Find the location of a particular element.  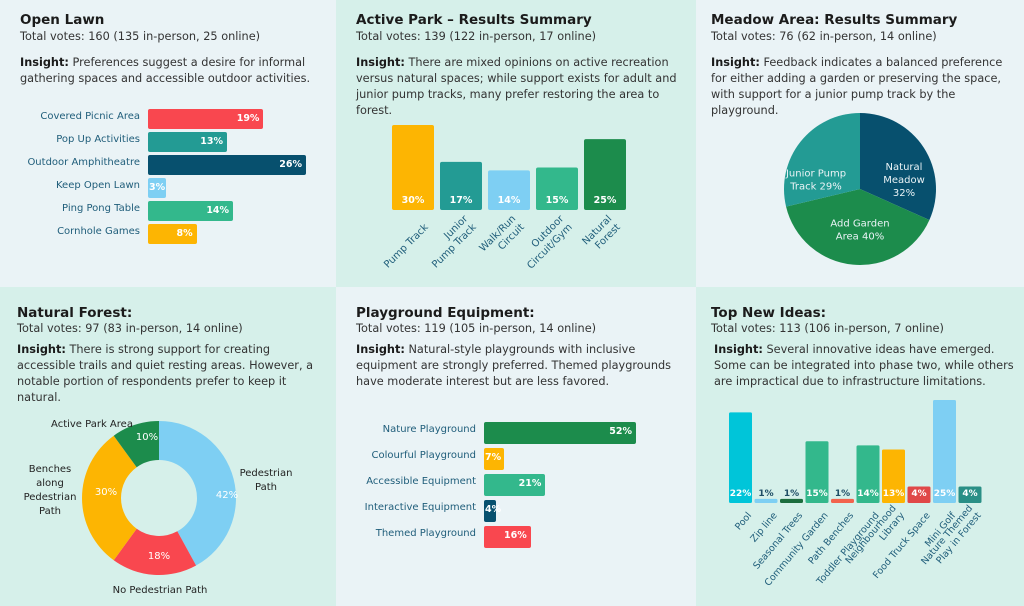

bar-themed-playground is located at coordinates (507, 537).